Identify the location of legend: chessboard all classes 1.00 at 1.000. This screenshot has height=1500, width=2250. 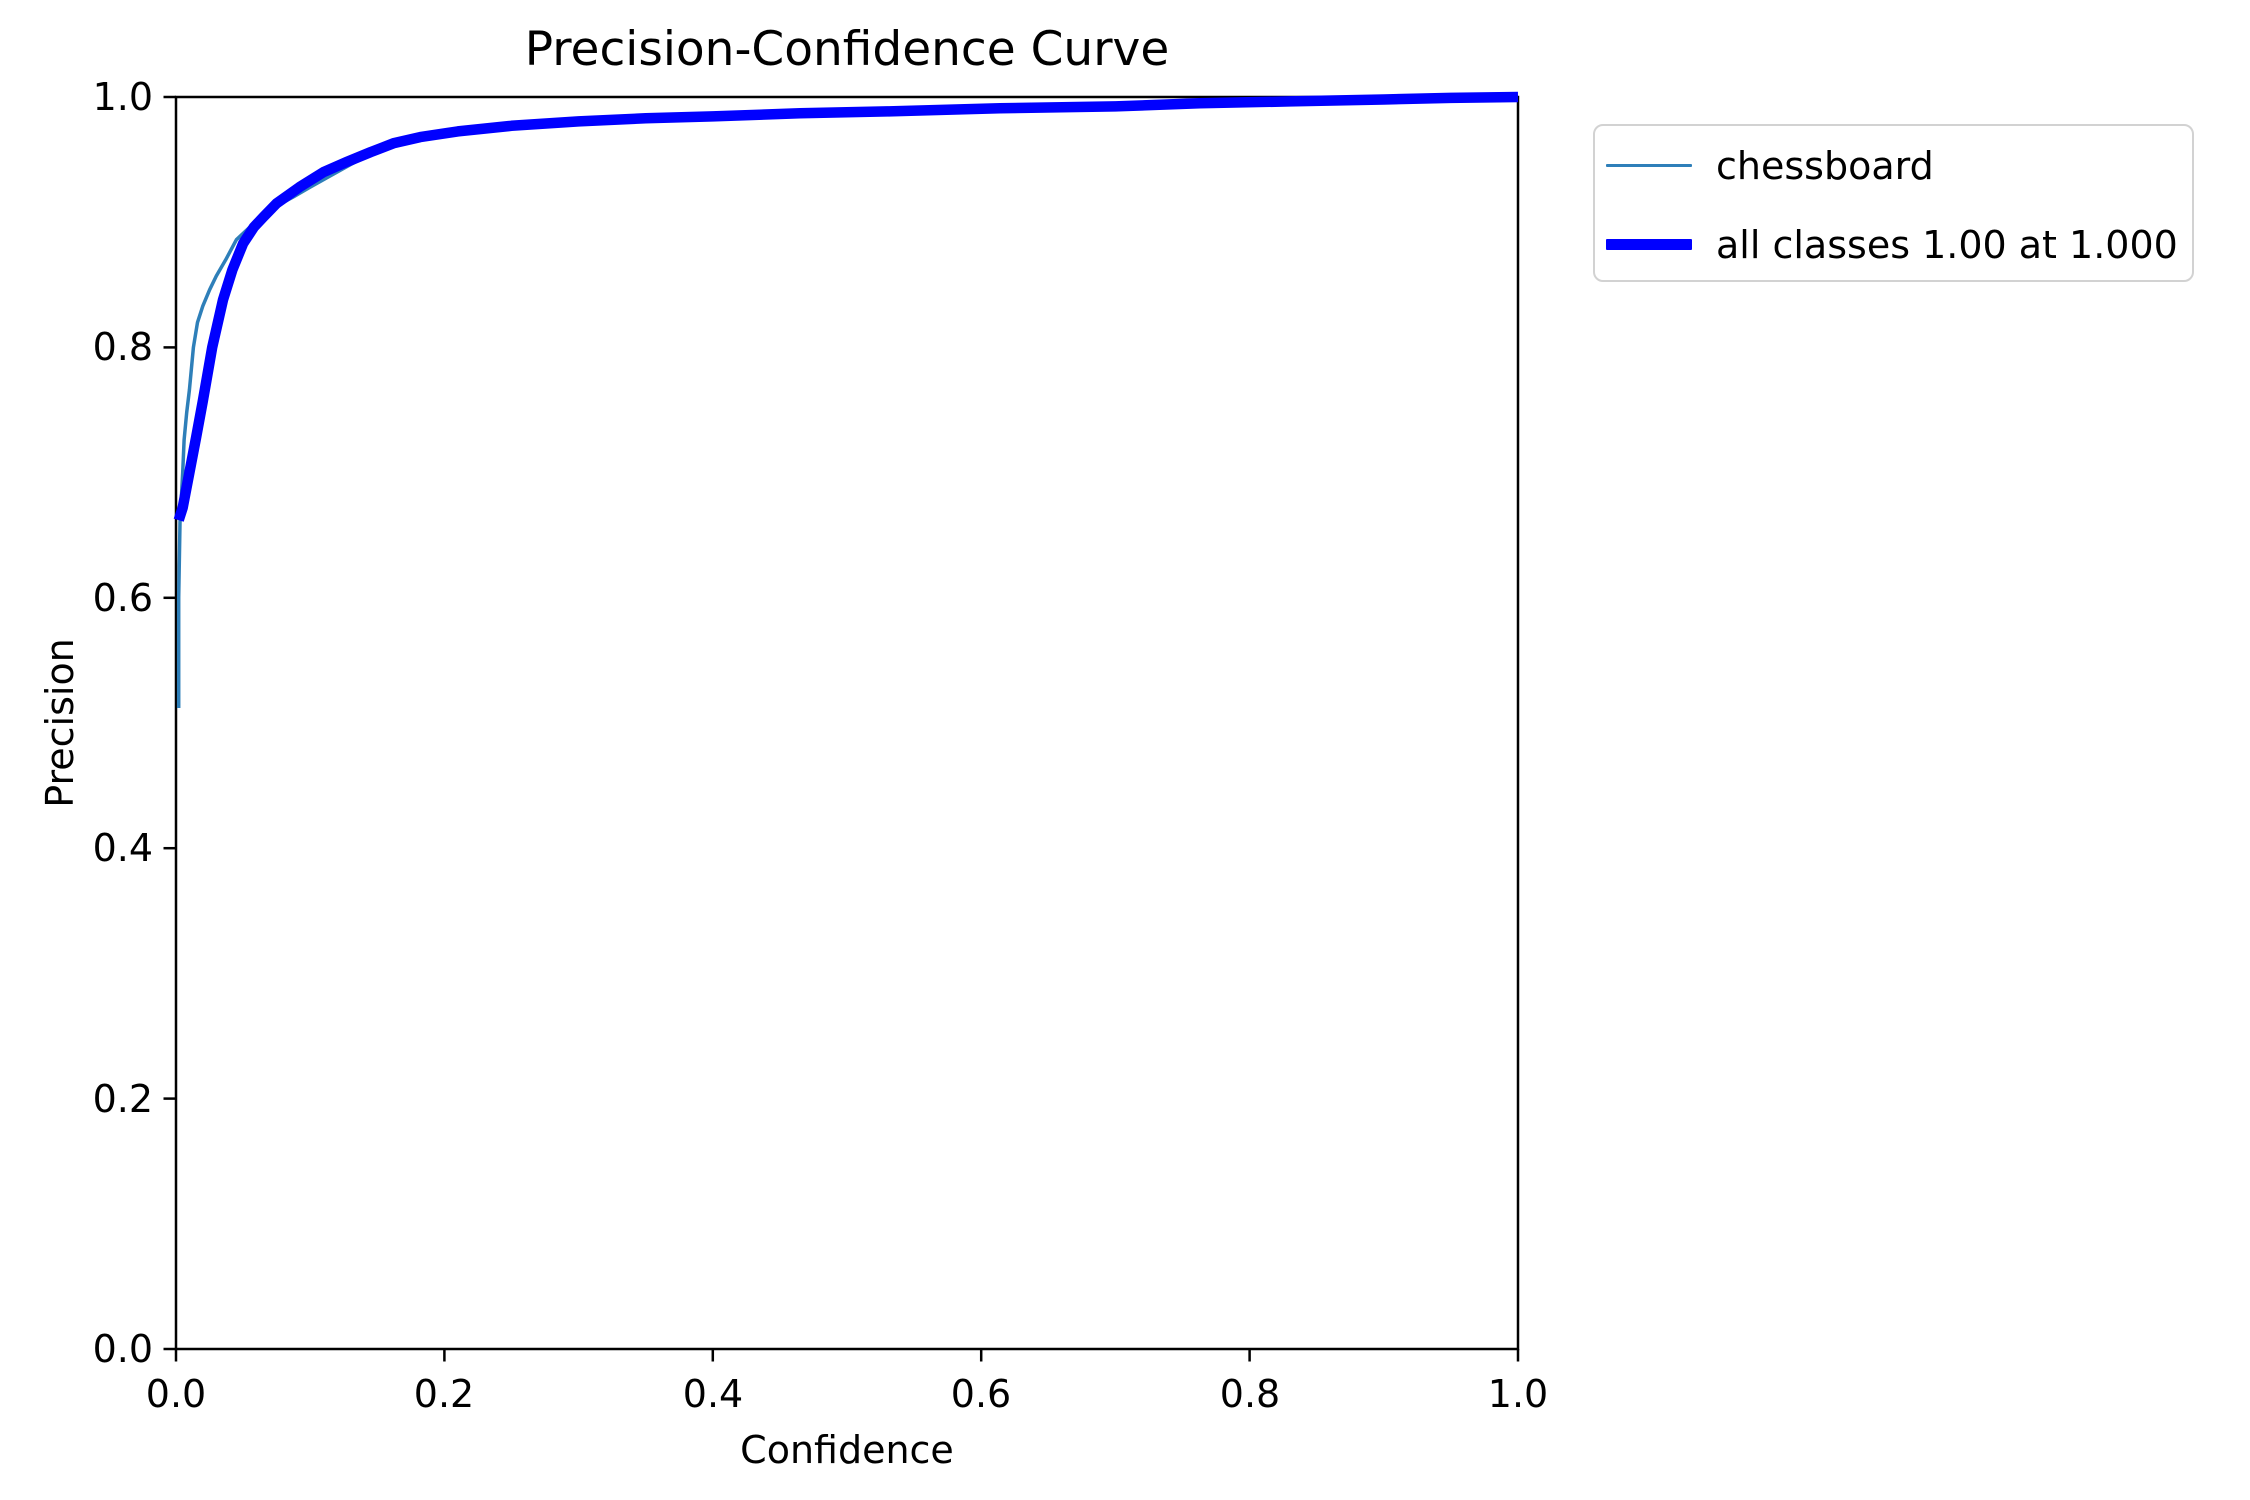
(1893, 203).